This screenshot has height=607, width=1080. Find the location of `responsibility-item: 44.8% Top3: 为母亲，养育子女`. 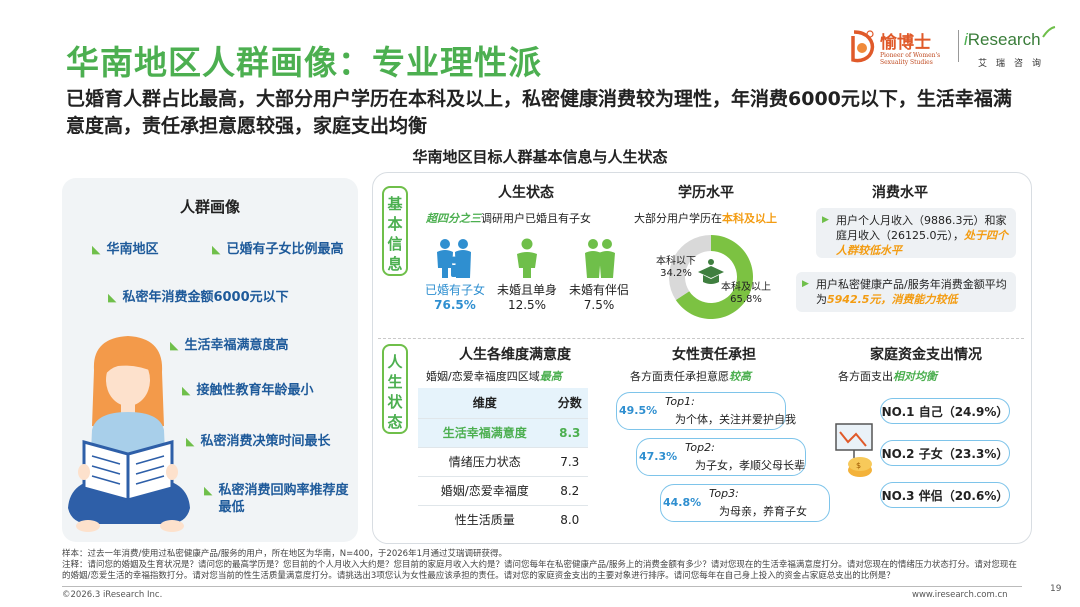

responsibility-item: 44.8% Top3: 为母亲，养育子女 is located at coordinates (745, 503).